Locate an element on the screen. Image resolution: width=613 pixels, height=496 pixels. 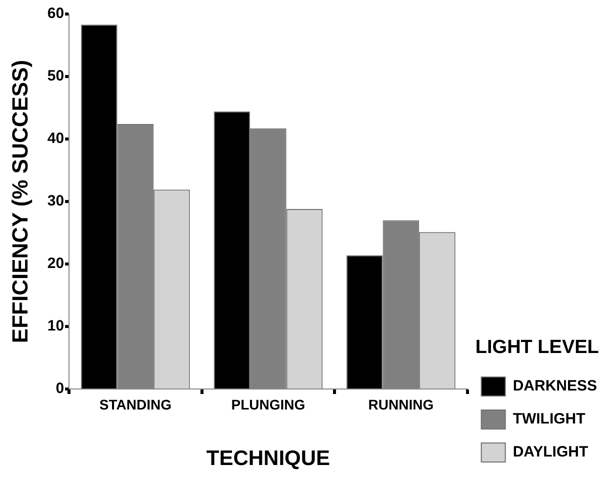
legend-label: TWILIGHT is located at coordinates (549, 419).